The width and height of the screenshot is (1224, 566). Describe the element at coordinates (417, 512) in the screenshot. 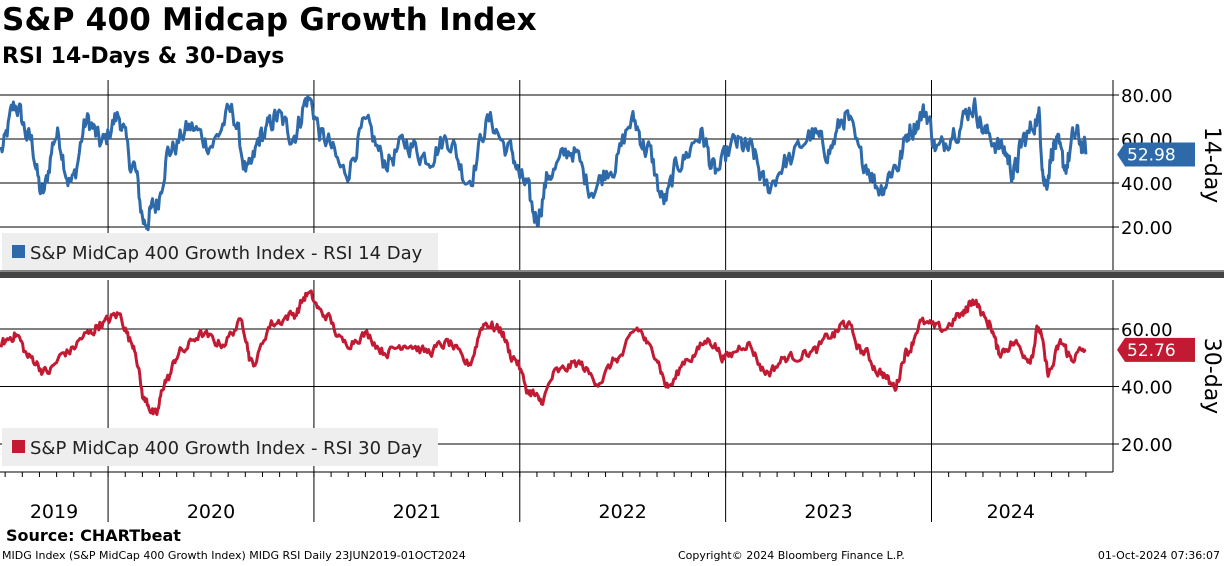

I see `x-year-label: 2021` at that location.